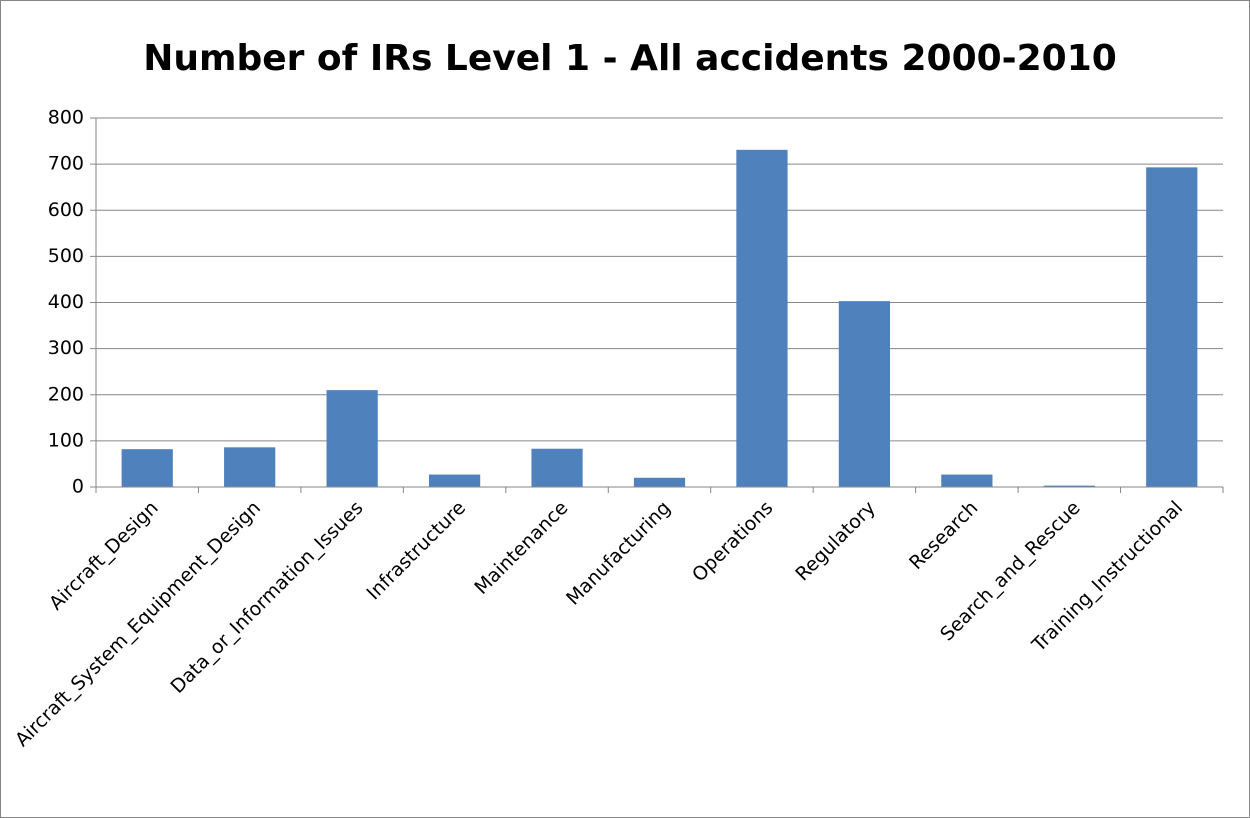 The height and width of the screenshot is (818, 1250). Describe the element at coordinates (66, 394) in the screenshot. I see `y-tick-label: 200` at that location.